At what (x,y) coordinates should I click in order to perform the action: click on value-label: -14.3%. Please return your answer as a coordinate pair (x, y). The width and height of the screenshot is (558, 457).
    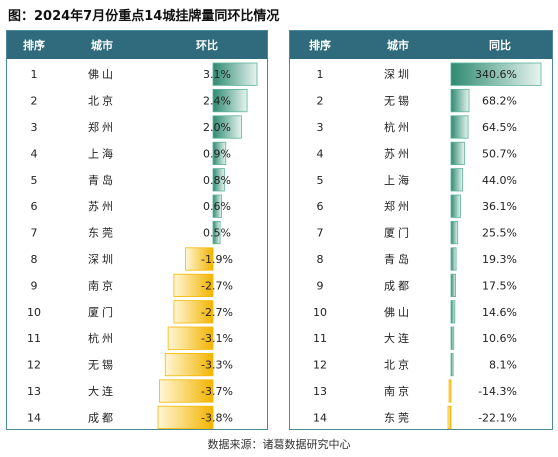
    Looking at the image, I should click on (497, 391).